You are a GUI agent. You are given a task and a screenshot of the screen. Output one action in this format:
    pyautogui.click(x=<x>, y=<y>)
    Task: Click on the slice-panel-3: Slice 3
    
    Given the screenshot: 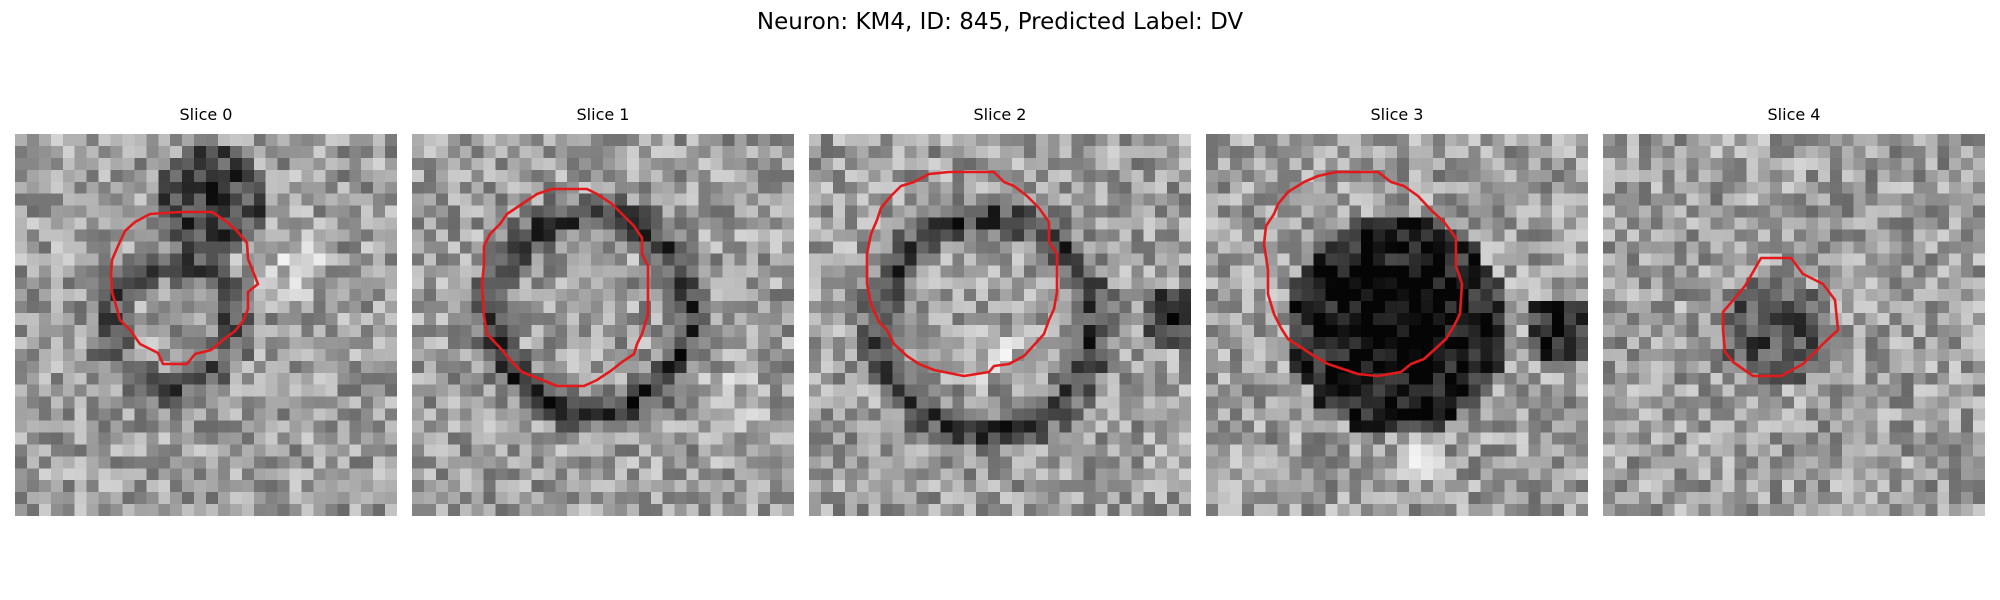 What is the action you would take?
    pyautogui.click(x=1397, y=310)
    